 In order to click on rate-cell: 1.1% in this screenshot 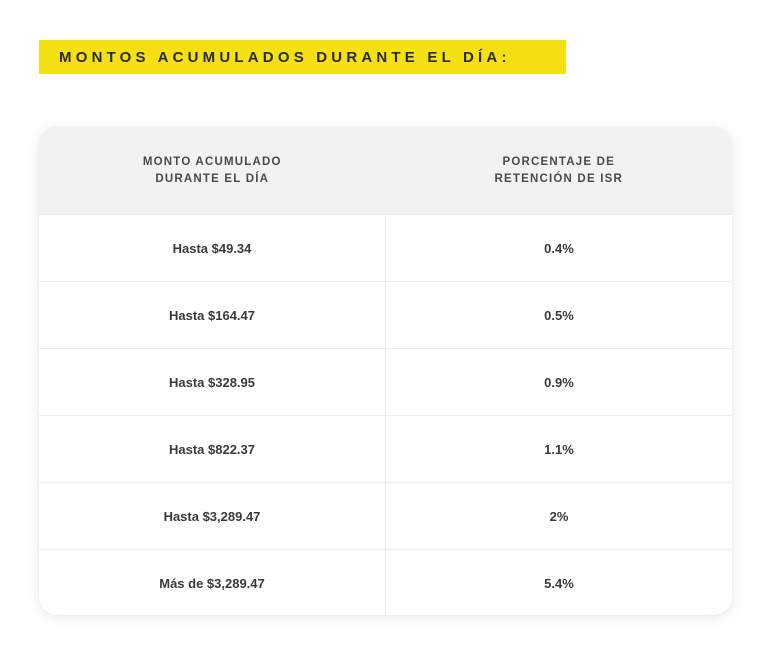, I will do `click(559, 449)`.